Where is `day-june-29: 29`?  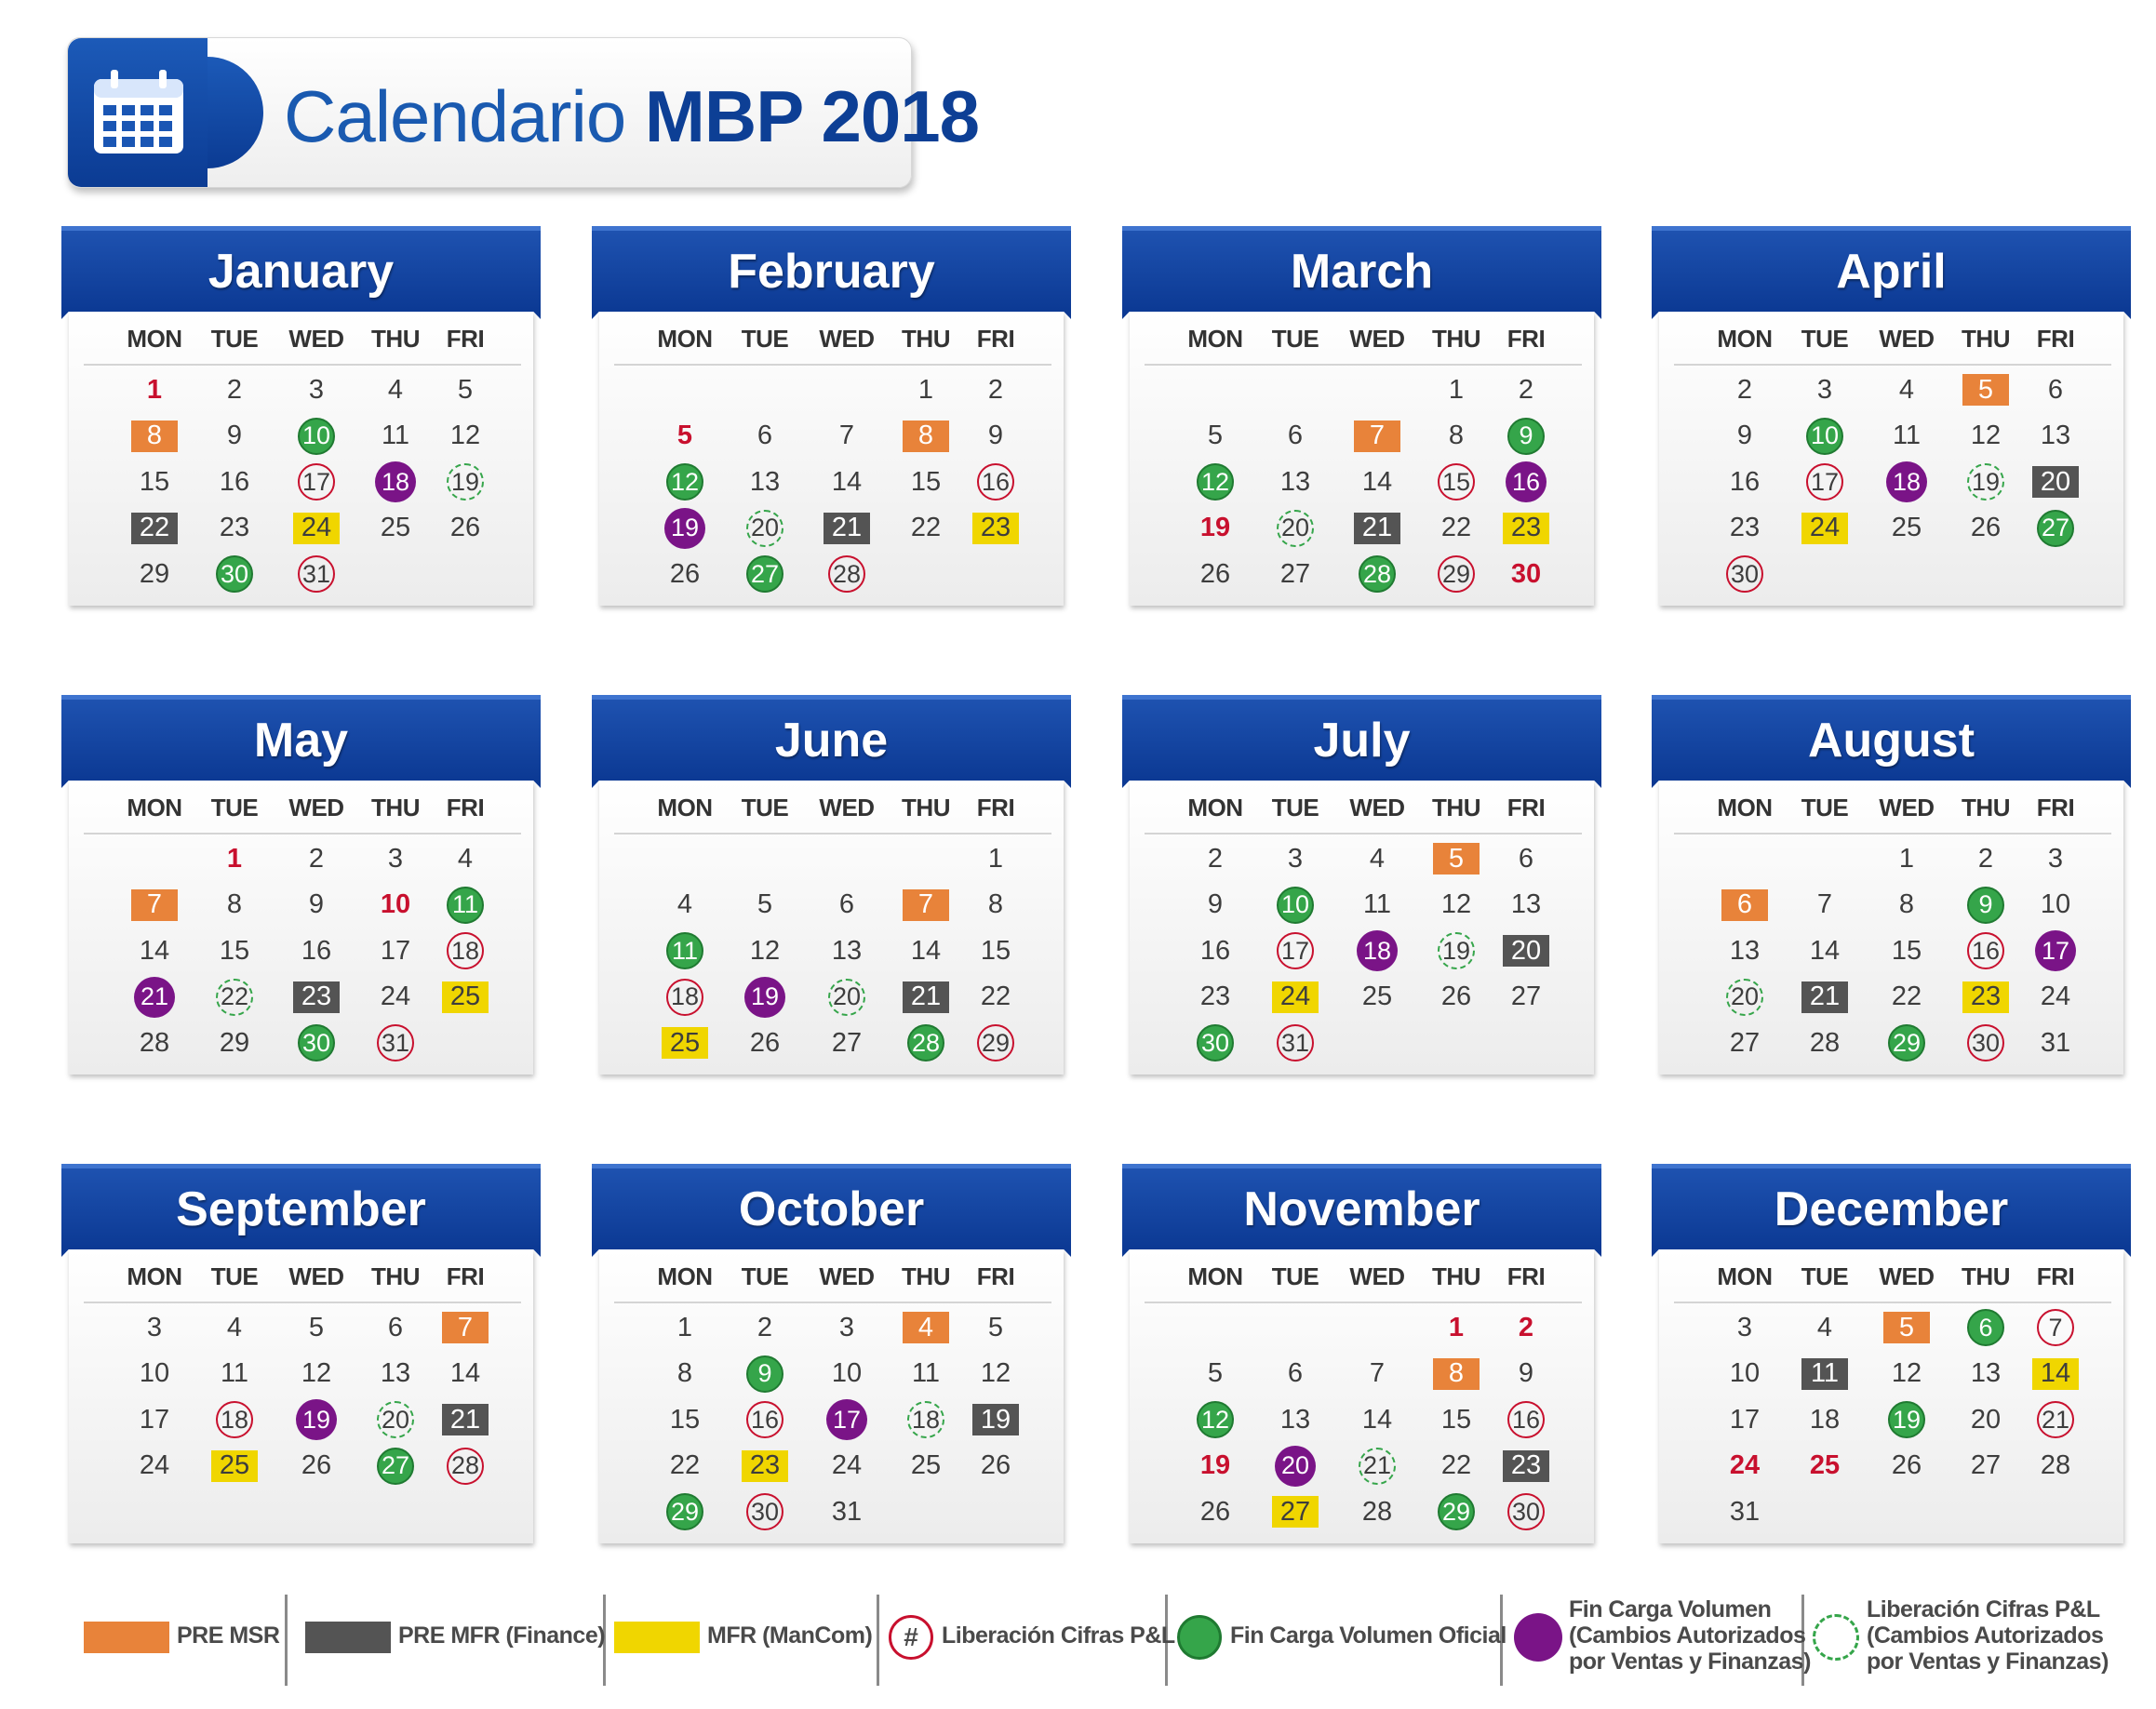
day-june-29: 29 is located at coordinates (996, 1043).